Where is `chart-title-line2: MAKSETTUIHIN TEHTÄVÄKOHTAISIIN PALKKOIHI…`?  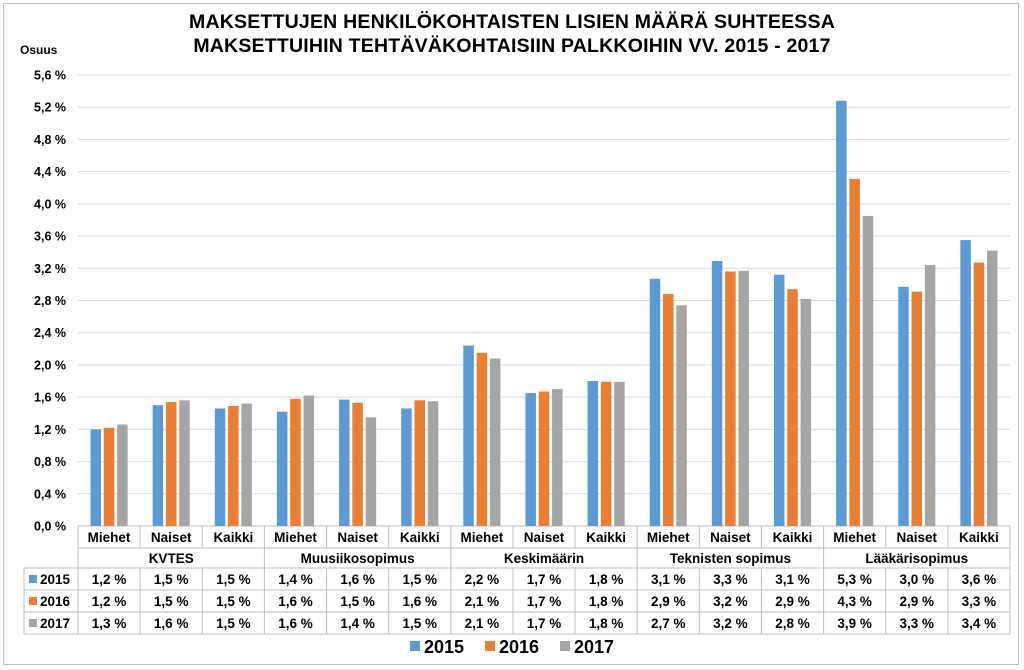
chart-title-line2: MAKSETTUIHIN TEHTÄVÄKOHTAISIIN PALKKOIHI… is located at coordinates (512, 46).